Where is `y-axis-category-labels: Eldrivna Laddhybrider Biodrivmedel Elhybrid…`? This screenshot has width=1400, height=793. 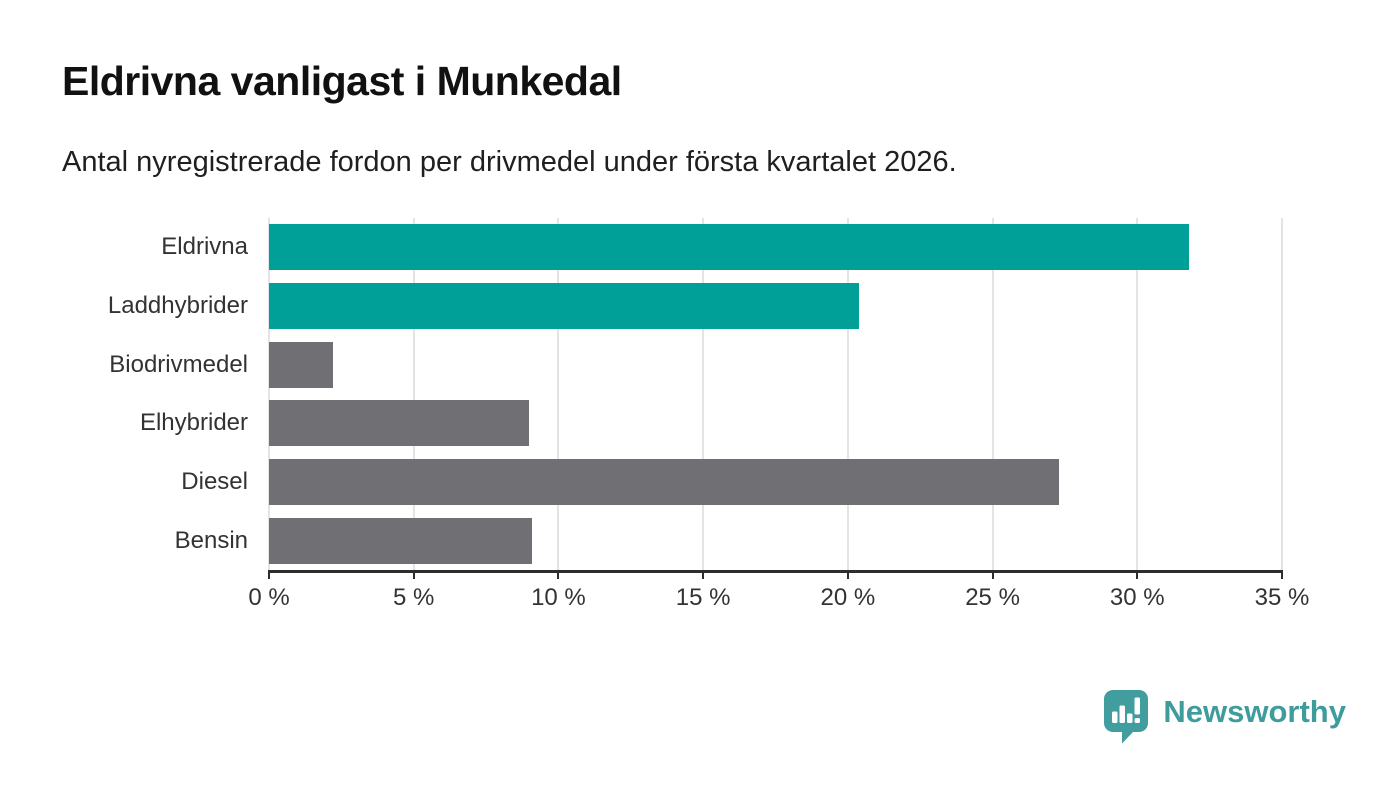
y-axis-category-labels: Eldrivna Laddhybrider Biodrivmedel Elhybrid… is located at coordinates (124, 394).